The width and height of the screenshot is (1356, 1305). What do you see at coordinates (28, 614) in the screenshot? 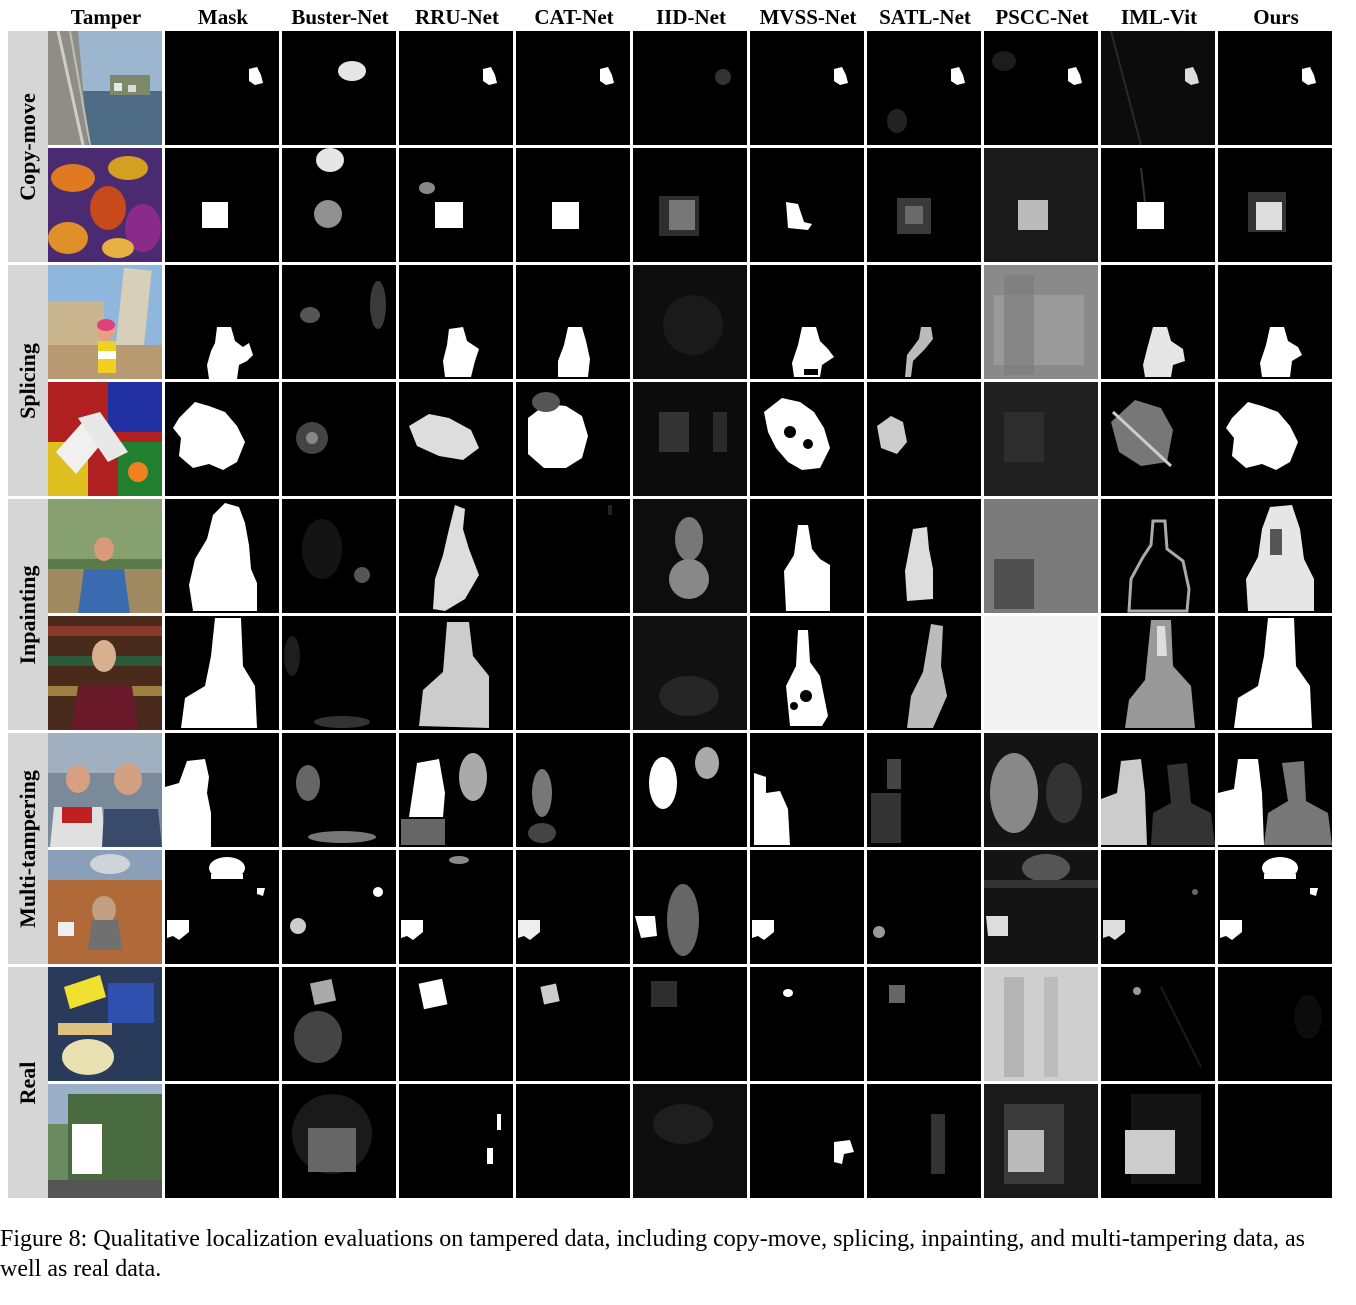
I see `group-inpainting: Inpainting` at bounding box center [28, 614].